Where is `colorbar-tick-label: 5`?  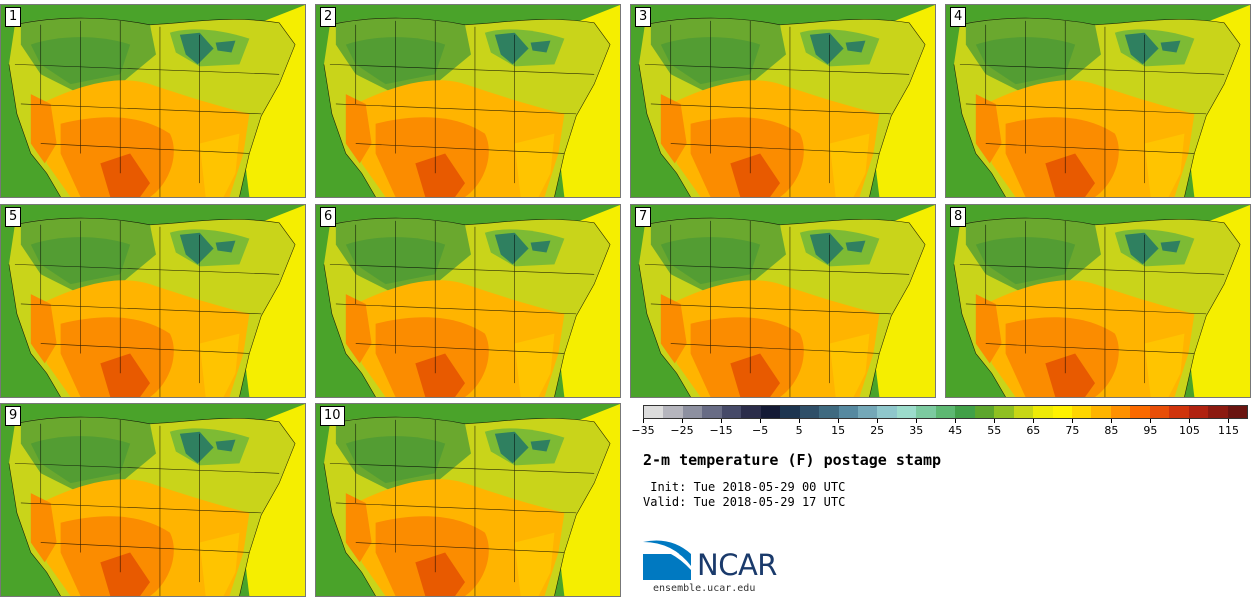 colorbar-tick-label: 5 is located at coordinates (799, 430).